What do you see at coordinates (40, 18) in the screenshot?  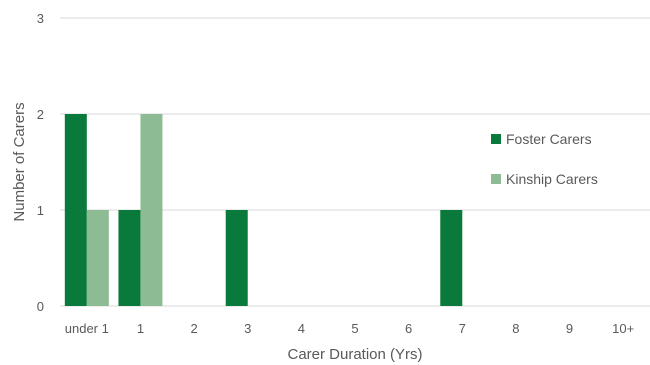 I see `y-tick-label: 3` at bounding box center [40, 18].